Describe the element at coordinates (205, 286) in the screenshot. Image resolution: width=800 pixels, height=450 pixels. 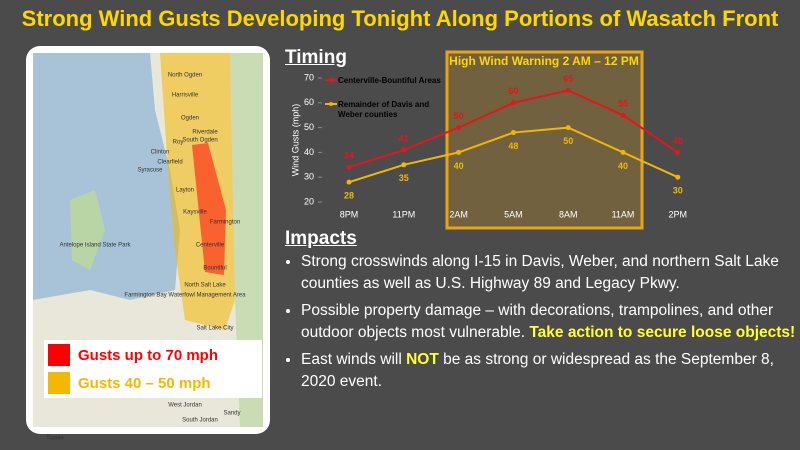
I see `map-label: North Salt Lake` at that location.